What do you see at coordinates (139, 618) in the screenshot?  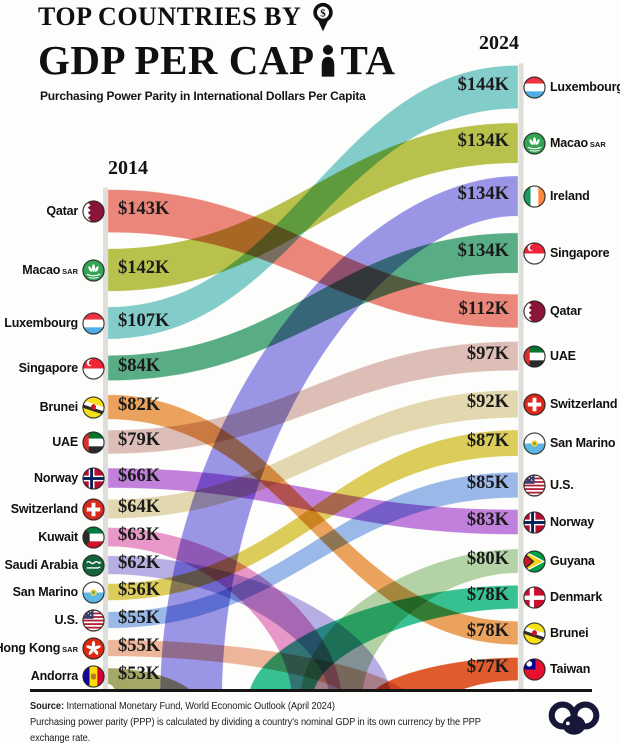 I see `left-value-u-s-: $55K` at bounding box center [139, 618].